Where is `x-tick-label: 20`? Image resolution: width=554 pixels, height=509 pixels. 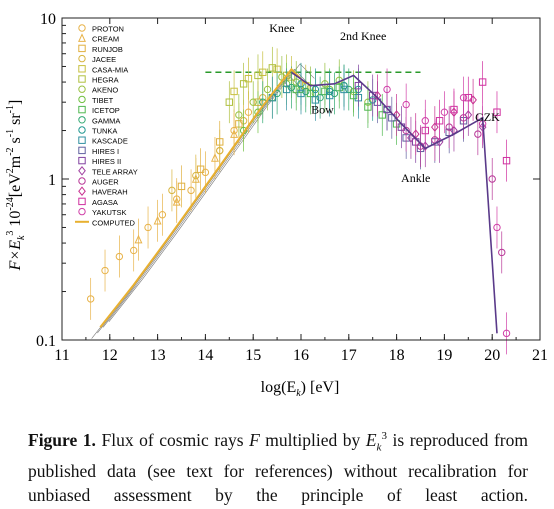 x-tick-label: 20 is located at coordinates (492, 355).